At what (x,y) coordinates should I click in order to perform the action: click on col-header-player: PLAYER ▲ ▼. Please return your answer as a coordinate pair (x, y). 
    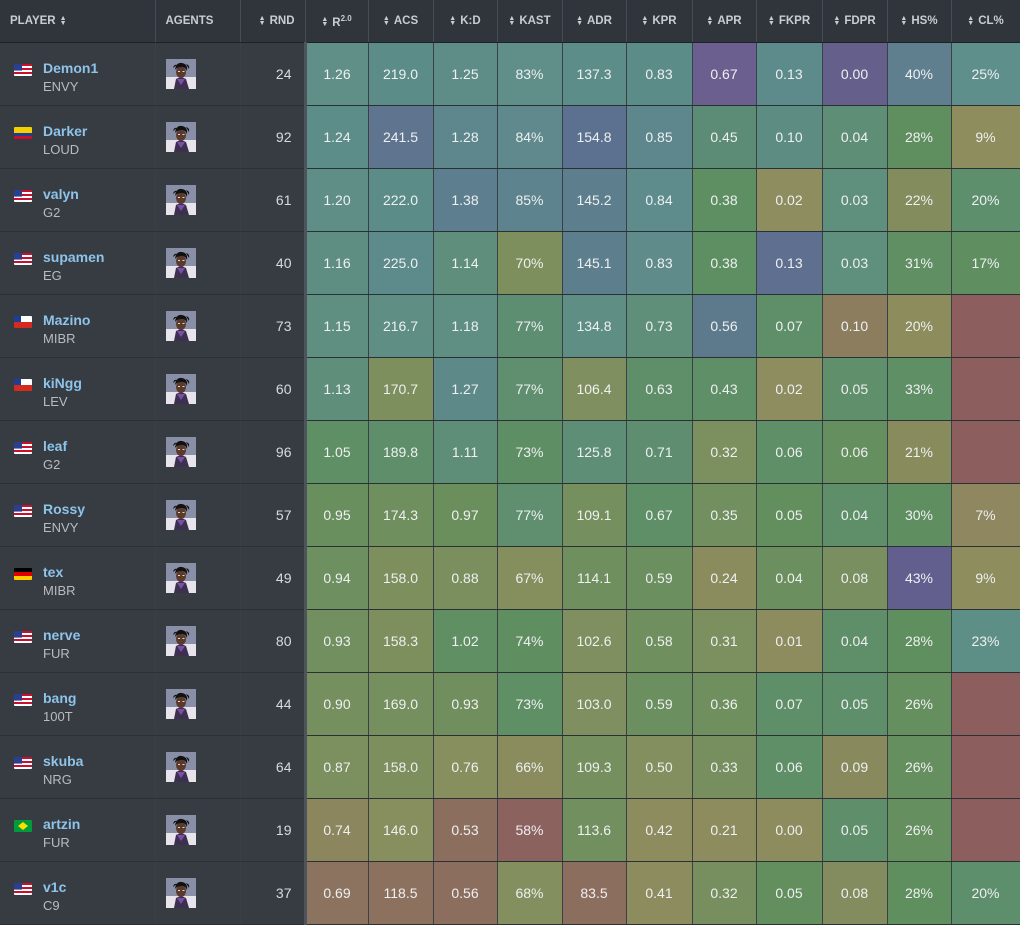
    Looking at the image, I should click on (78, 21).